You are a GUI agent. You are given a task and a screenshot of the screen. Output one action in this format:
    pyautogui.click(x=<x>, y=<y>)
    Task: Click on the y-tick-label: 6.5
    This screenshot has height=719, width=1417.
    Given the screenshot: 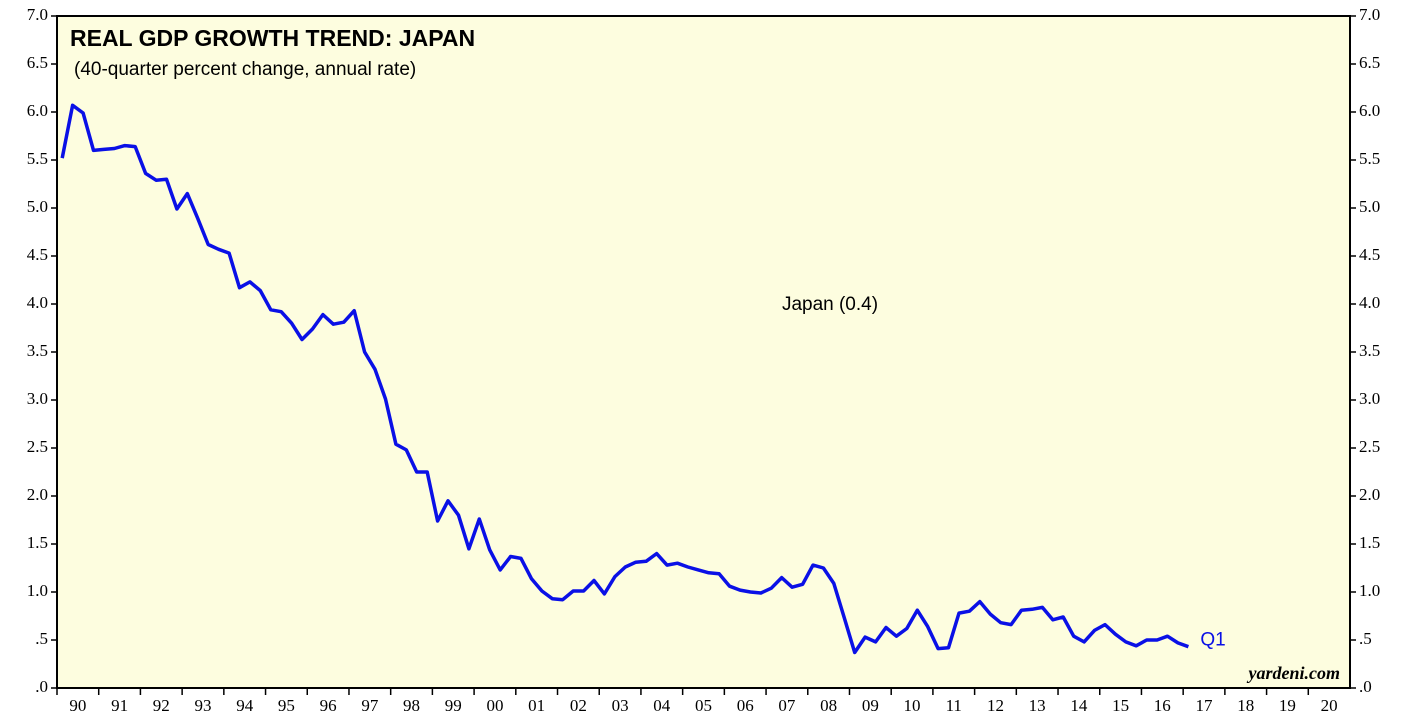 What is the action you would take?
    pyautogui.click(x=37, y=62)
    